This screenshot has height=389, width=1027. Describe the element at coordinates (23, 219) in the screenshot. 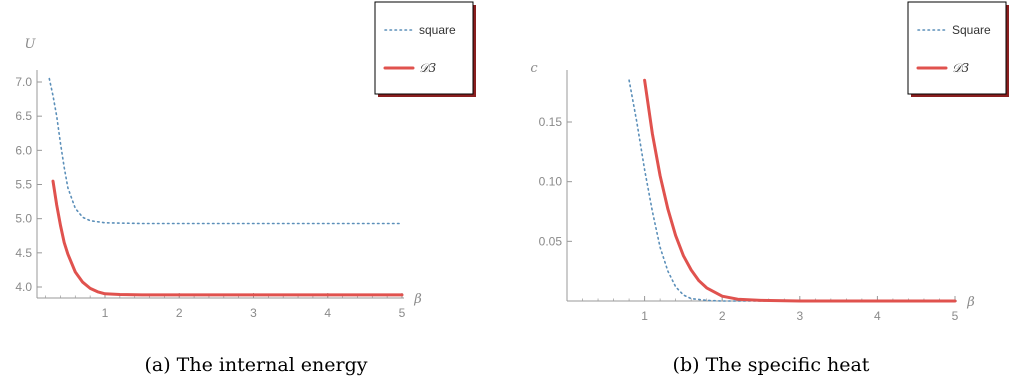

I see `y-tick-label: 5.0` at that location.